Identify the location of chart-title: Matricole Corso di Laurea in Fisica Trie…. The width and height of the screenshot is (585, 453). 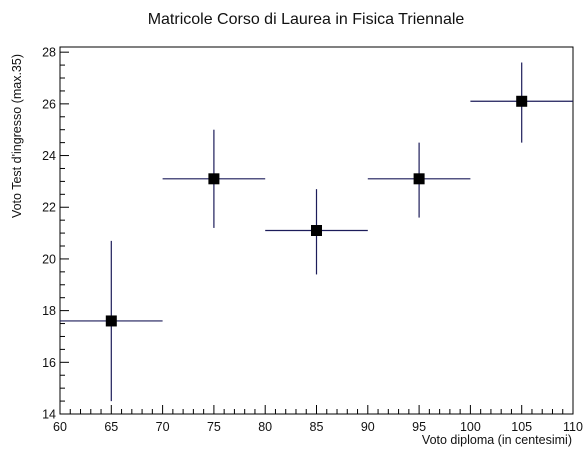
(306, 19).